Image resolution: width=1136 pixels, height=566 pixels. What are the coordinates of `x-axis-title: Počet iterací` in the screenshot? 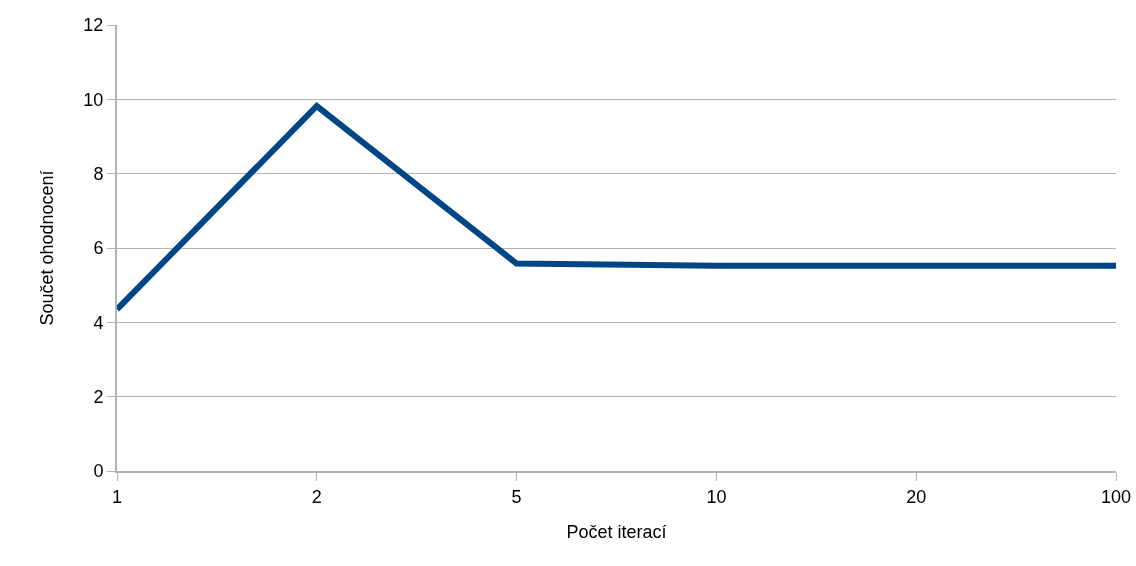 It's located at (616, 532).